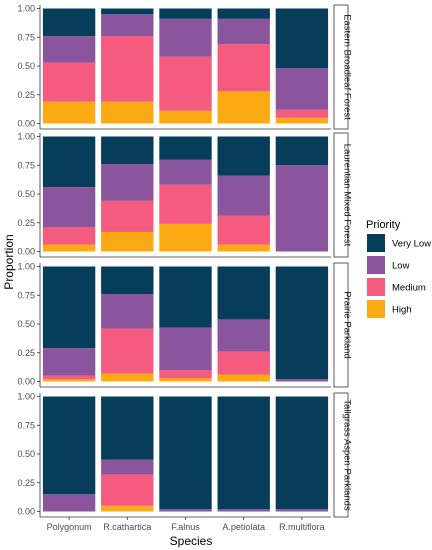  I want to click on facet-strip-label: Prairie Parkland, so click(347, 325).